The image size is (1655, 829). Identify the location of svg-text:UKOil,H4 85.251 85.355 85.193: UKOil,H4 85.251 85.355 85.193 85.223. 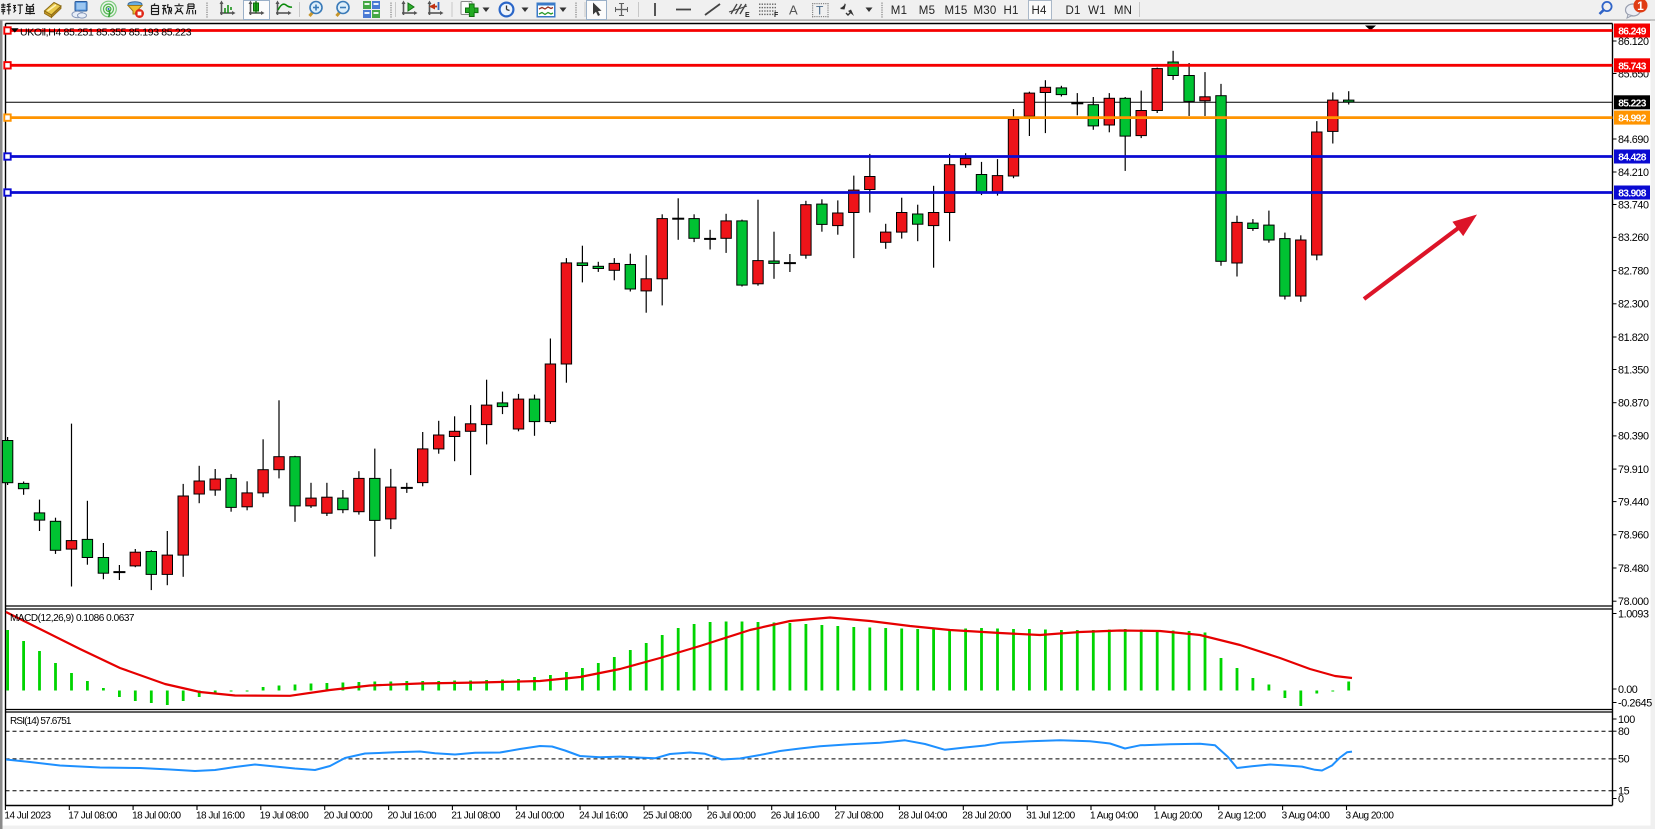
(106, 33).